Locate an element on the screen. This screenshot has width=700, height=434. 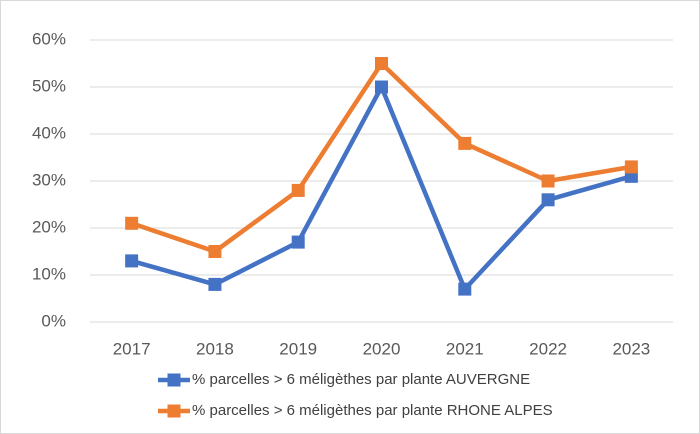
x-tick-label: 2018 is located at coordinates (215, 348).